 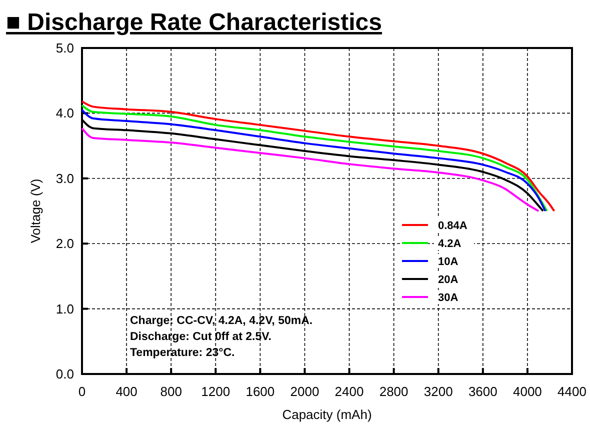 I want to click on x-tick-label: 0, so click(x=82, y=391).